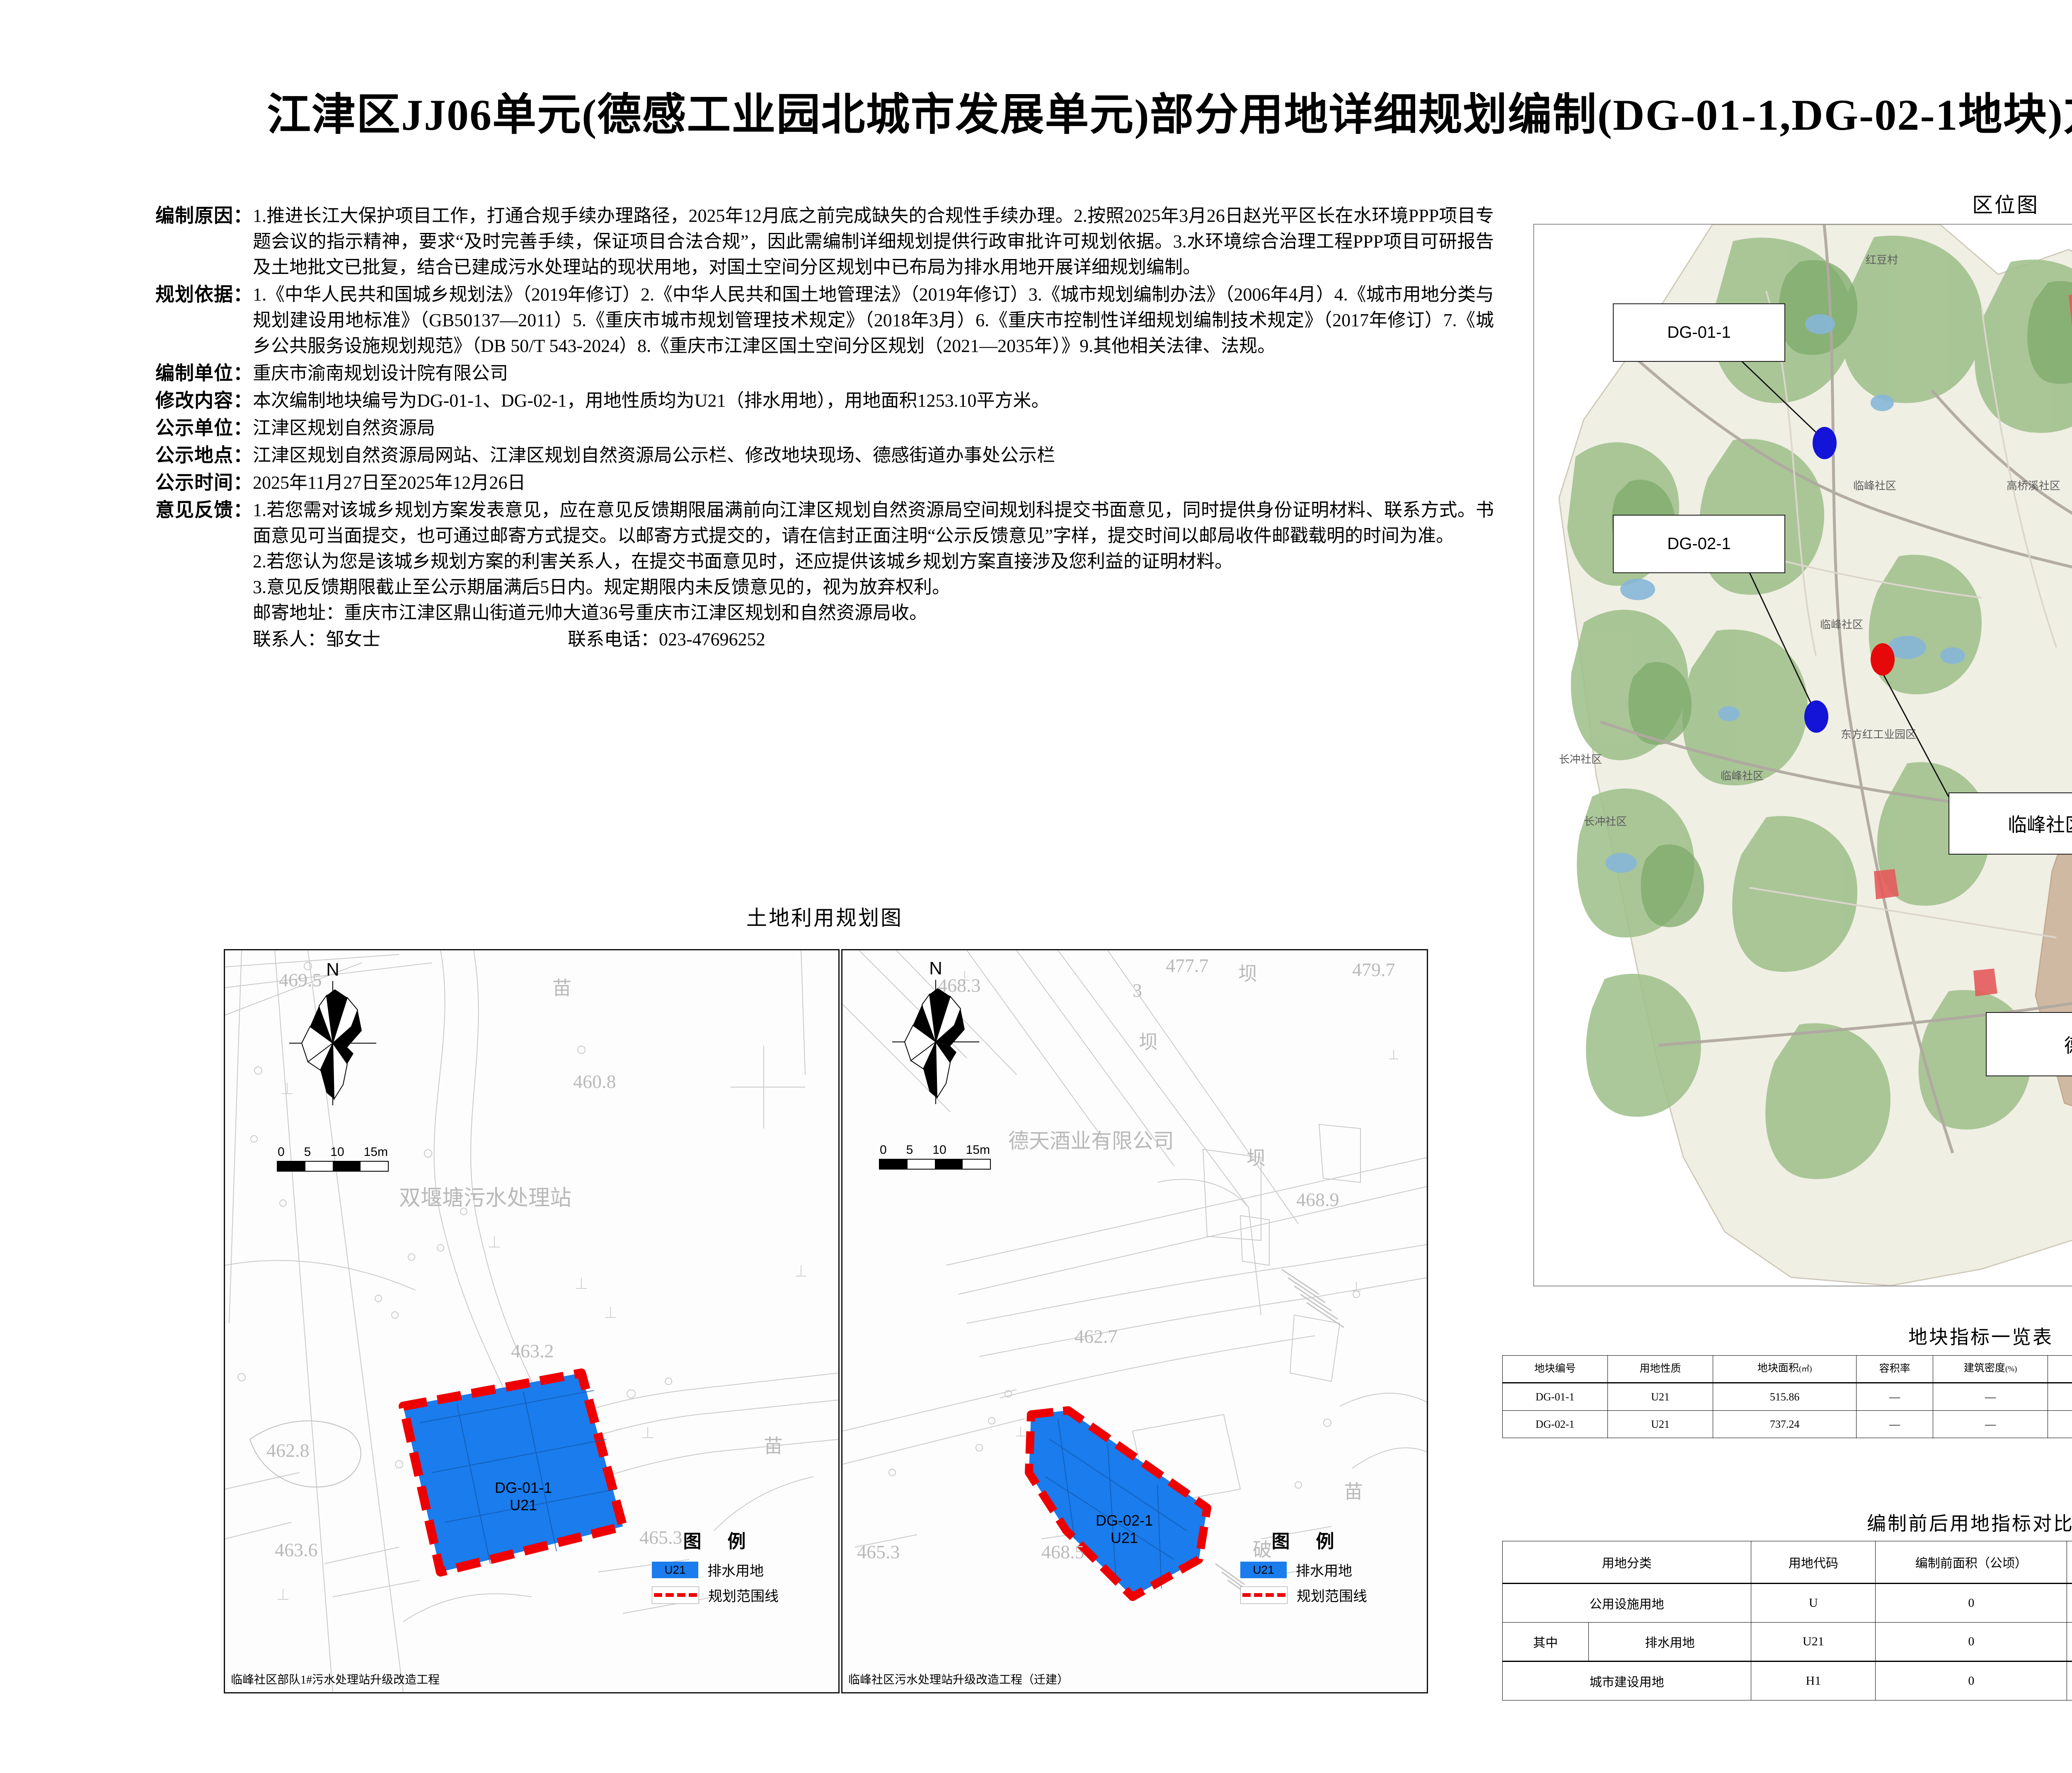  Describe the element at coordinates (824, 918) in the screenshot. I see `landuse-map-caption: 土地利用规划图` at that location.